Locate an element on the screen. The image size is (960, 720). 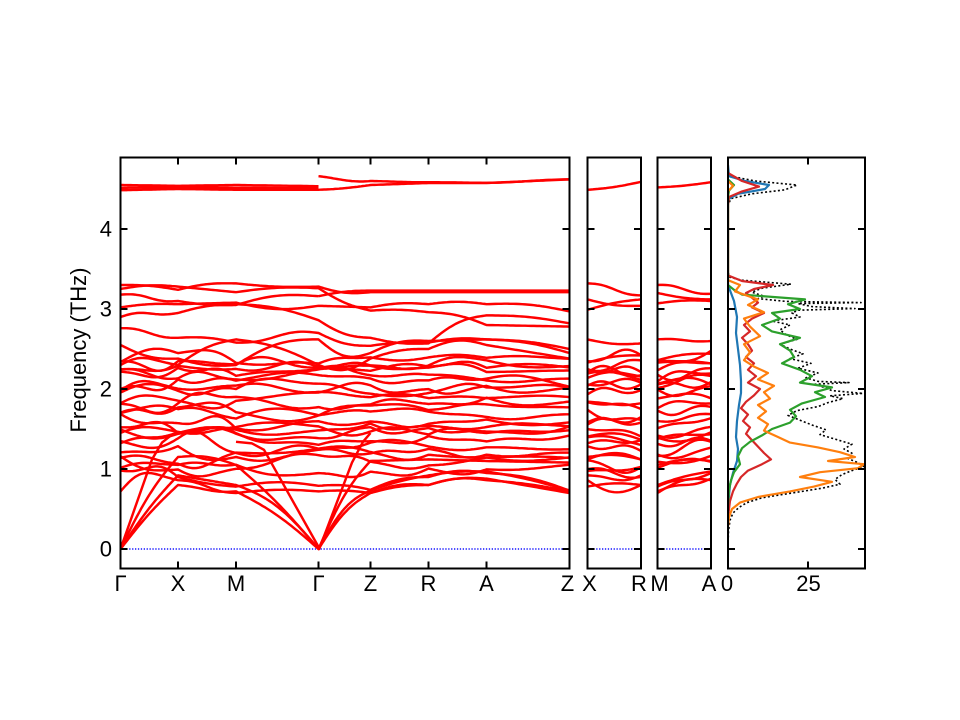
svg-text: 4 is located at coordinates (106, 229).